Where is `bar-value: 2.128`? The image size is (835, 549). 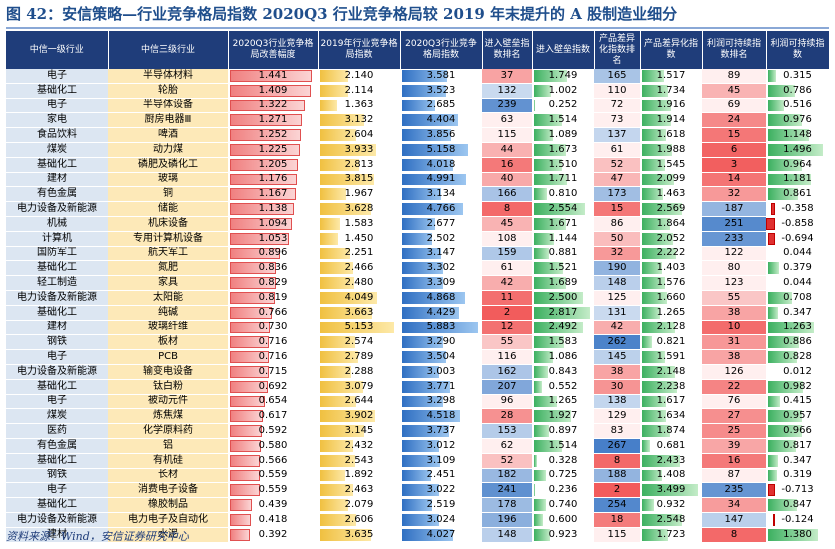
bar-value: 2.128 is located at coordinates (671, 327).